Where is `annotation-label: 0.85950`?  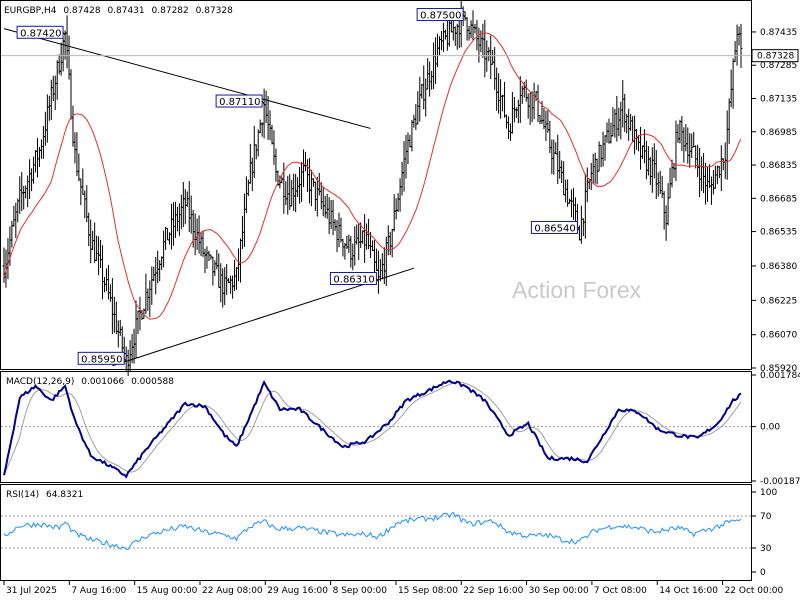 annotation-label: 0.85950 is located at coordinates (101, 359).